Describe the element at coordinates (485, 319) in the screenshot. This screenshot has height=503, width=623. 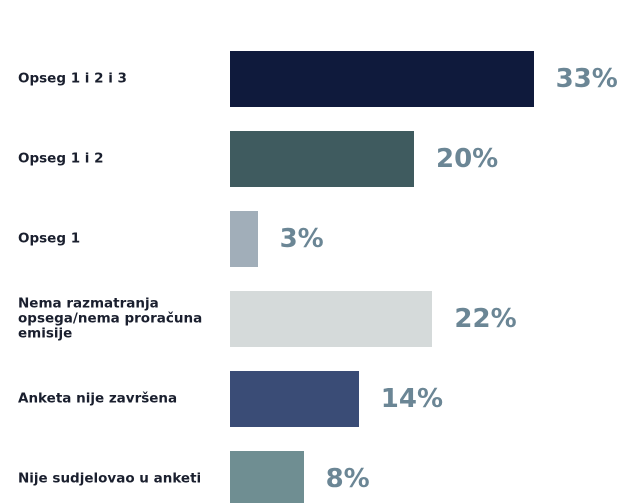
I see `value-label: 22%` at that location.